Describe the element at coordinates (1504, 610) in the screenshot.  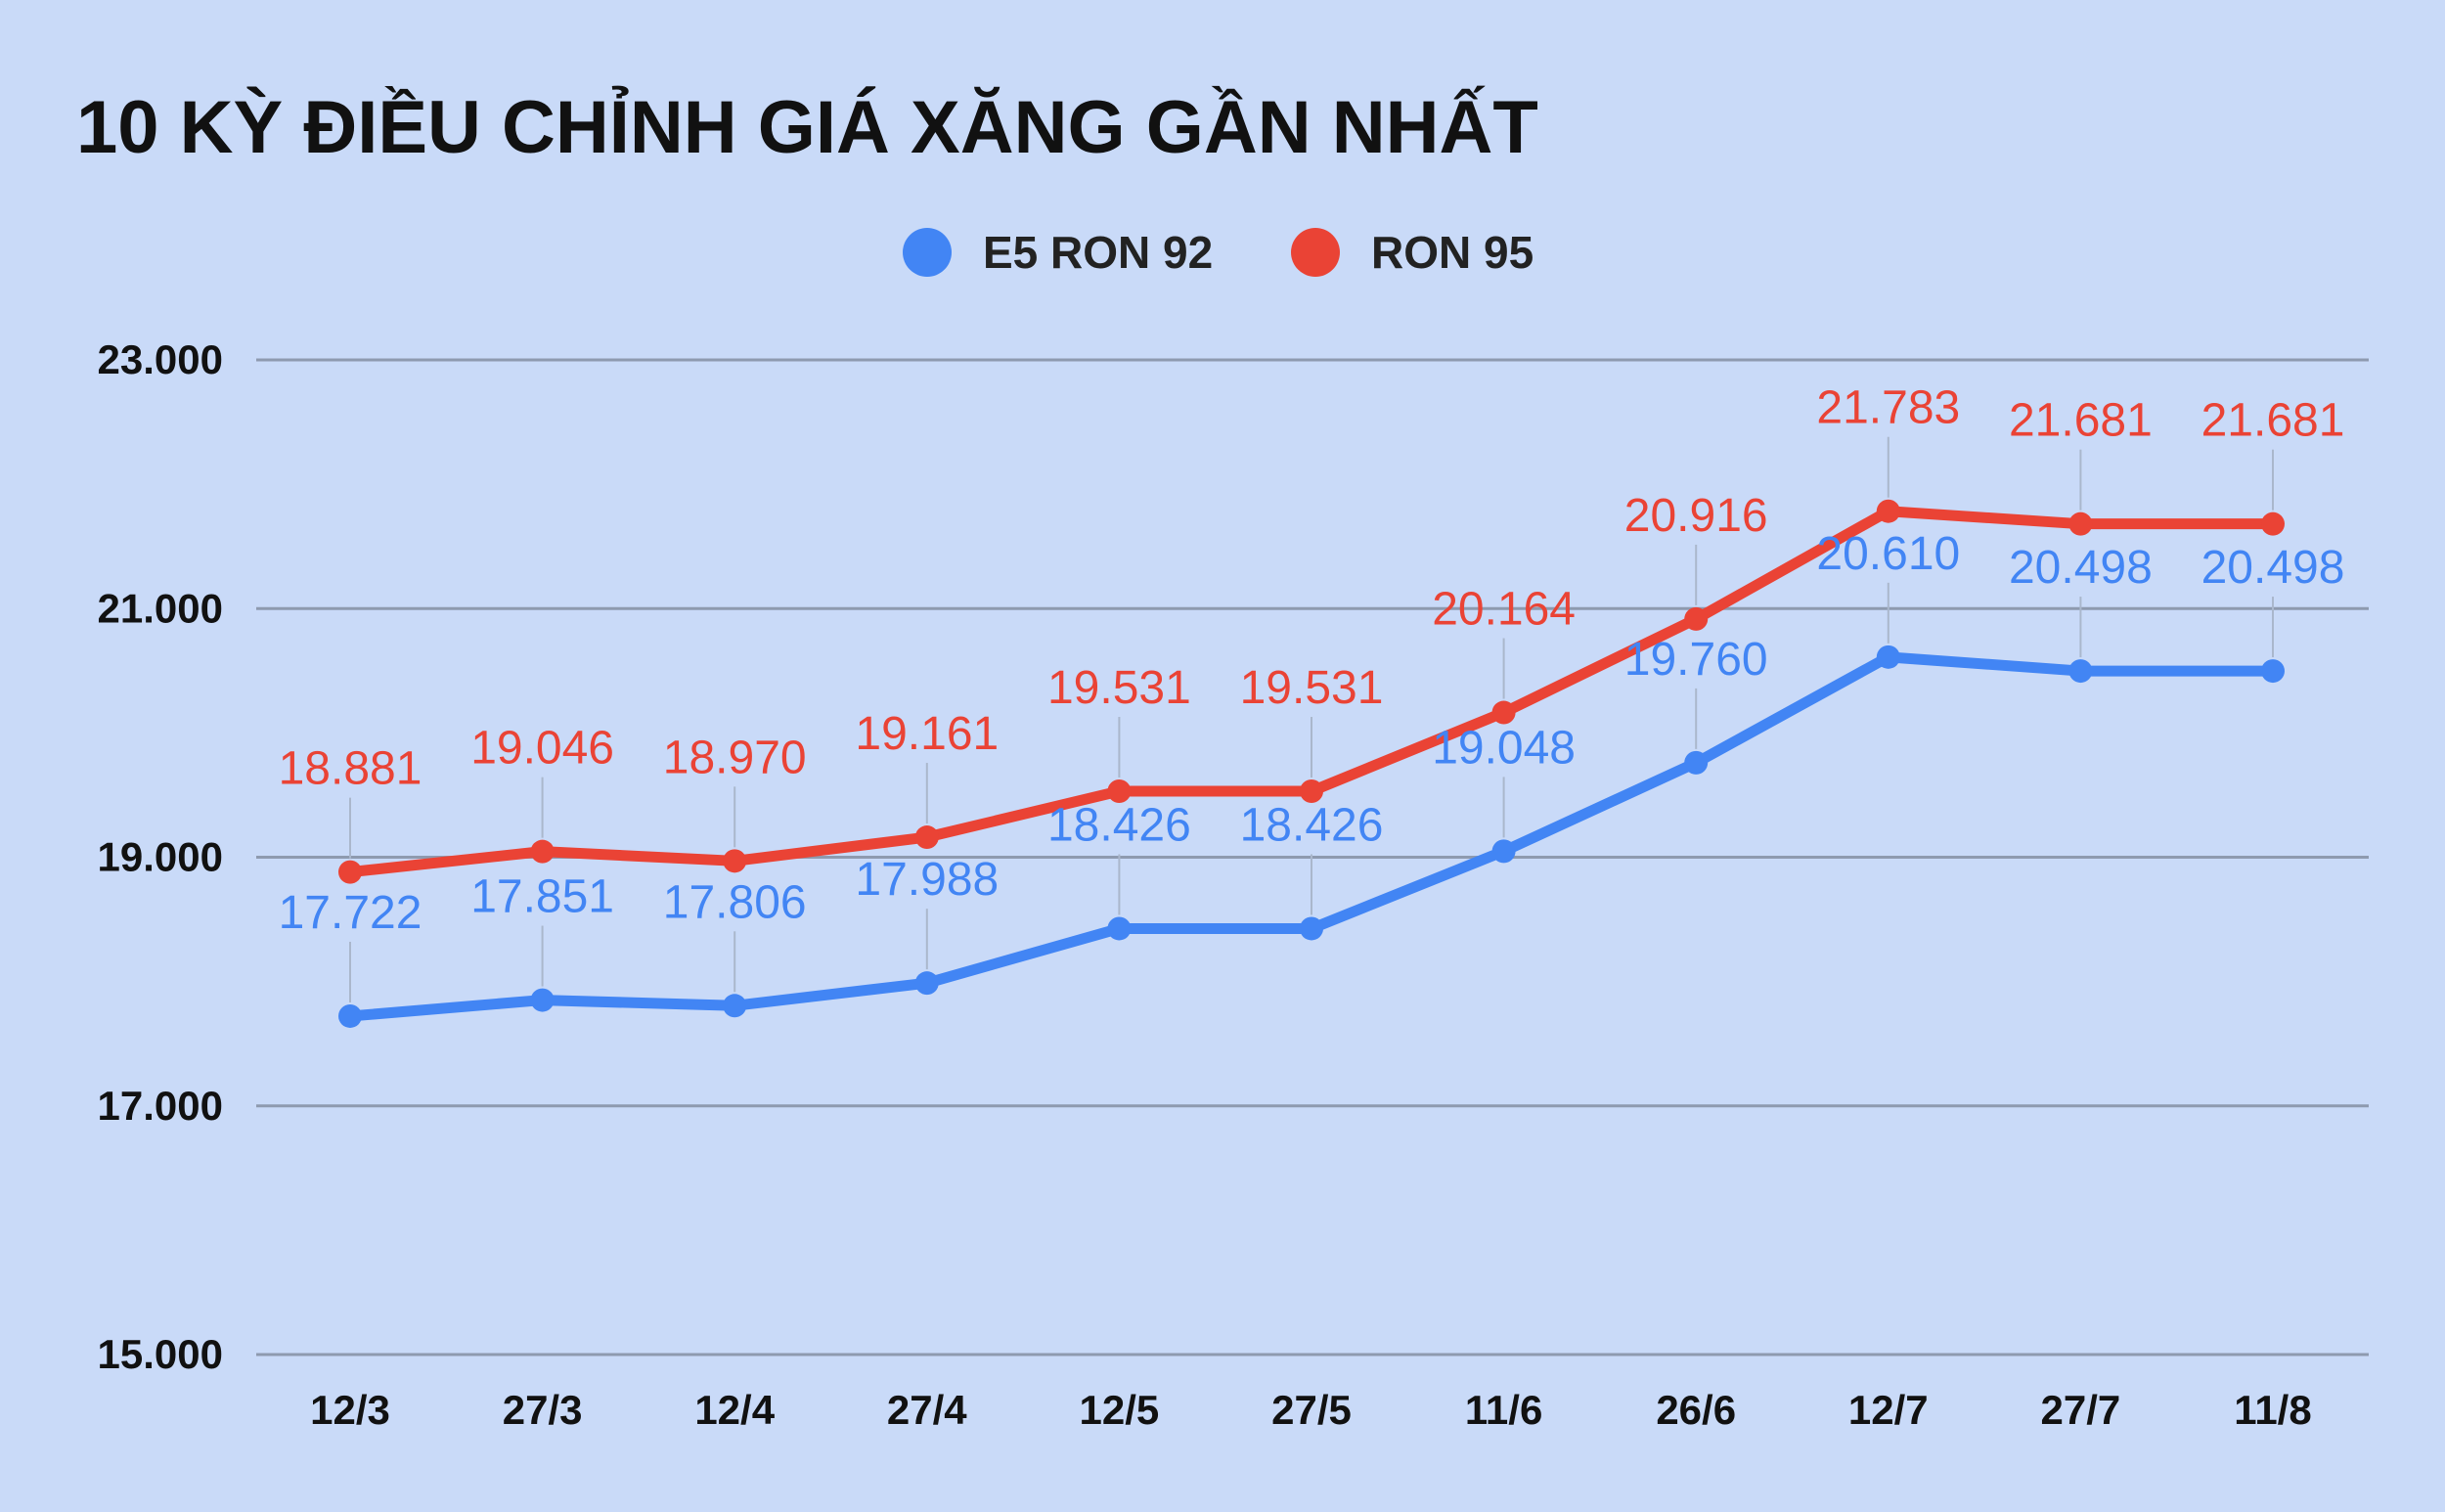
I see `data-label: 20.164` at that location.